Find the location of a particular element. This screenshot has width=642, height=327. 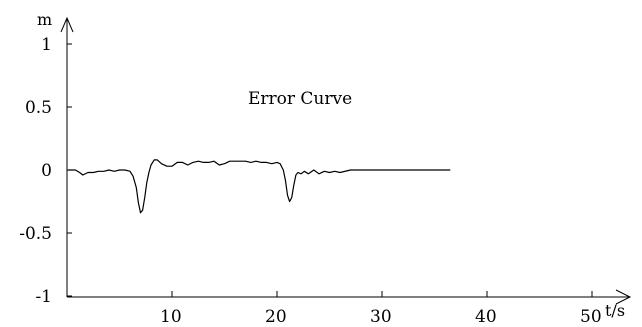

y-ticks: 1 0.5 0 -0.5 -1 is located at coordinates (45, 171).